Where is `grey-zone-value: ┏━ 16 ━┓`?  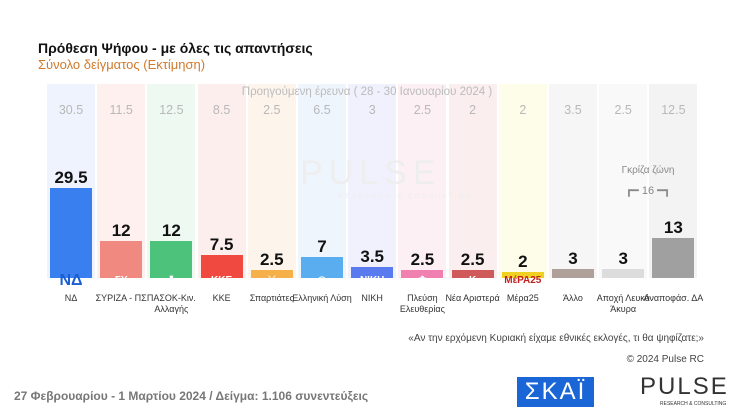 grey-zone-value: ┏━ 16 ━┓ is located at coordinates (648, 191).